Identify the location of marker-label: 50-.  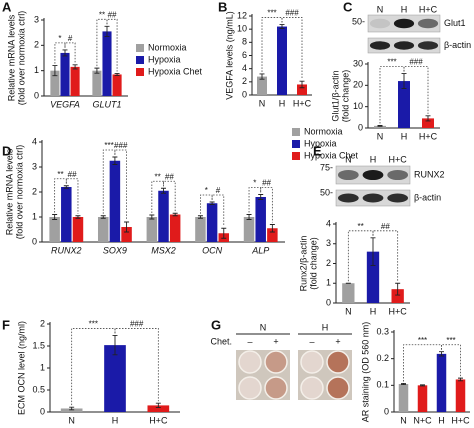
(358, 21).